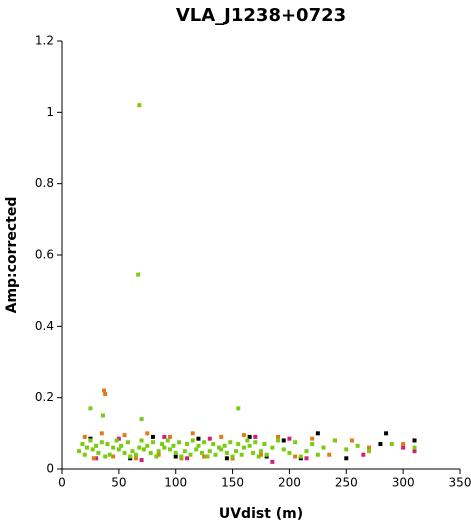 Image resolution: width=471 pixels, height=524 pixels. I want to click on x-tick-label: 50, so click(118, 483).